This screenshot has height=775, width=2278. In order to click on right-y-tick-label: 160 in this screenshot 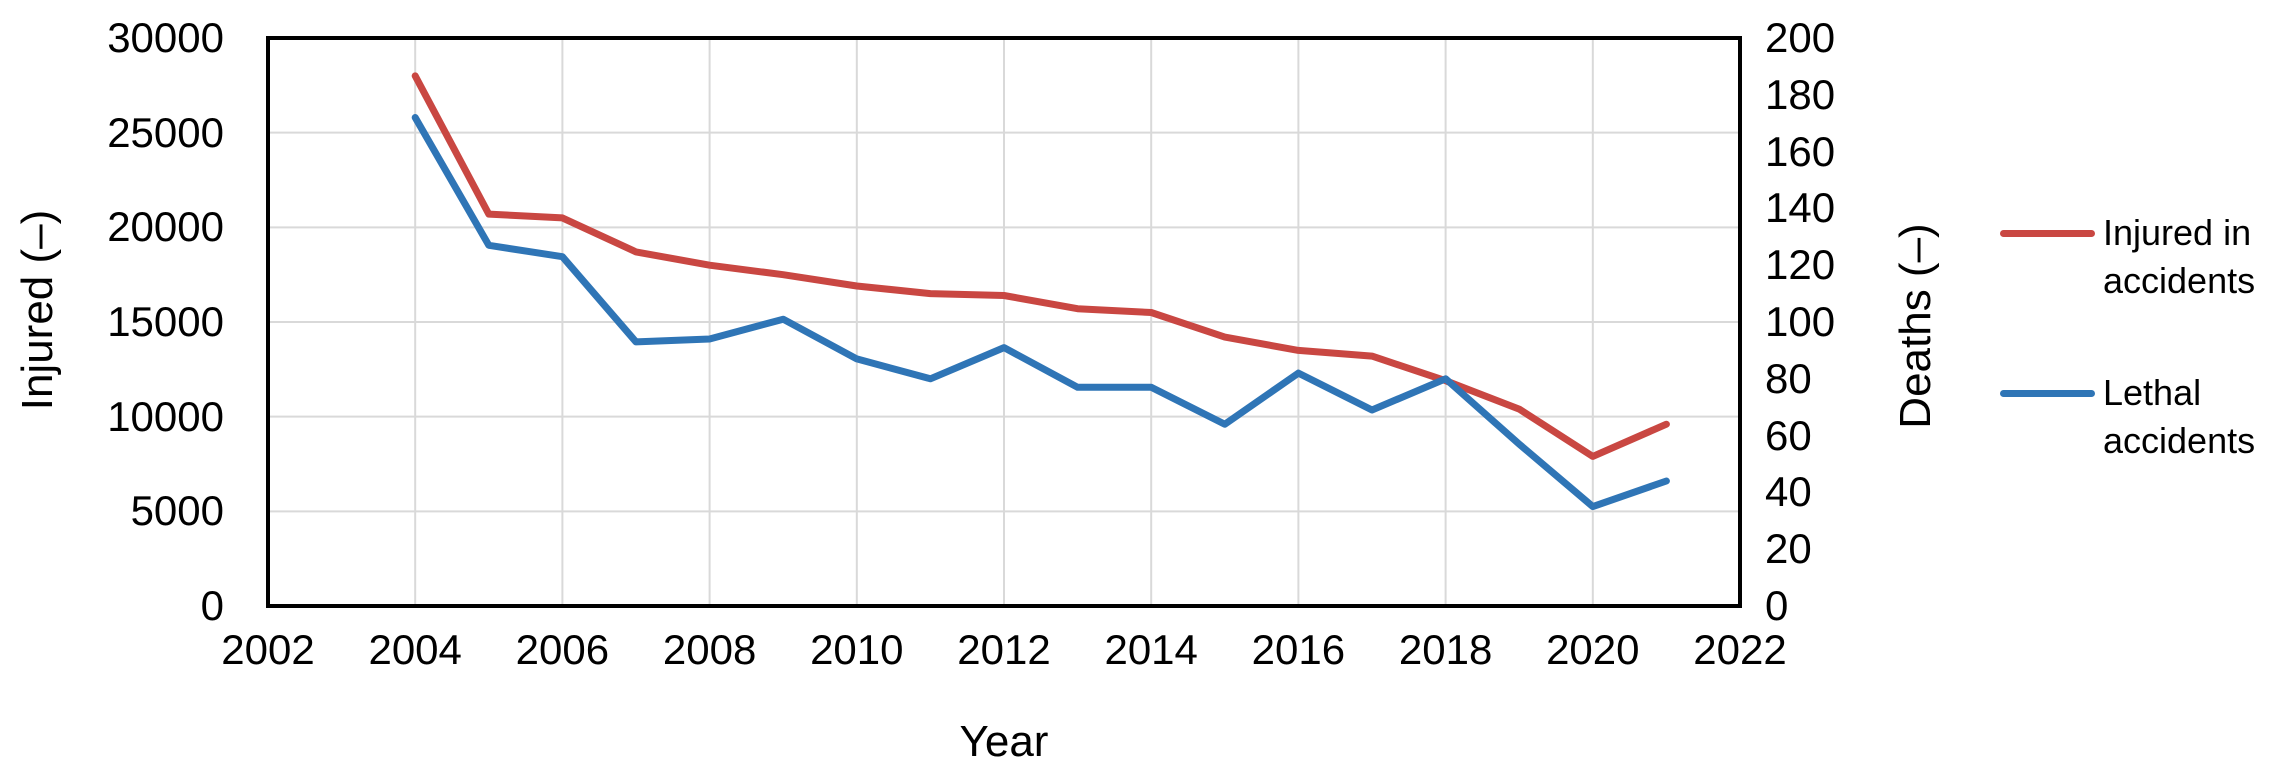, I will do `click(1800, 151)`.